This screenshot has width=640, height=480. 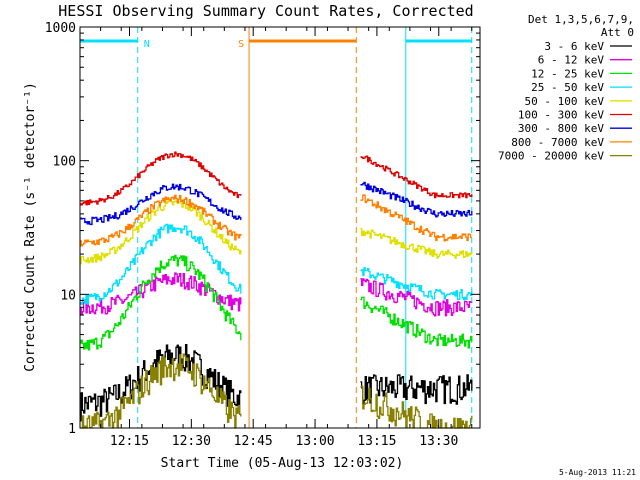 I want to click on x-tick-label: 13:15, so click(x=376, y=441).